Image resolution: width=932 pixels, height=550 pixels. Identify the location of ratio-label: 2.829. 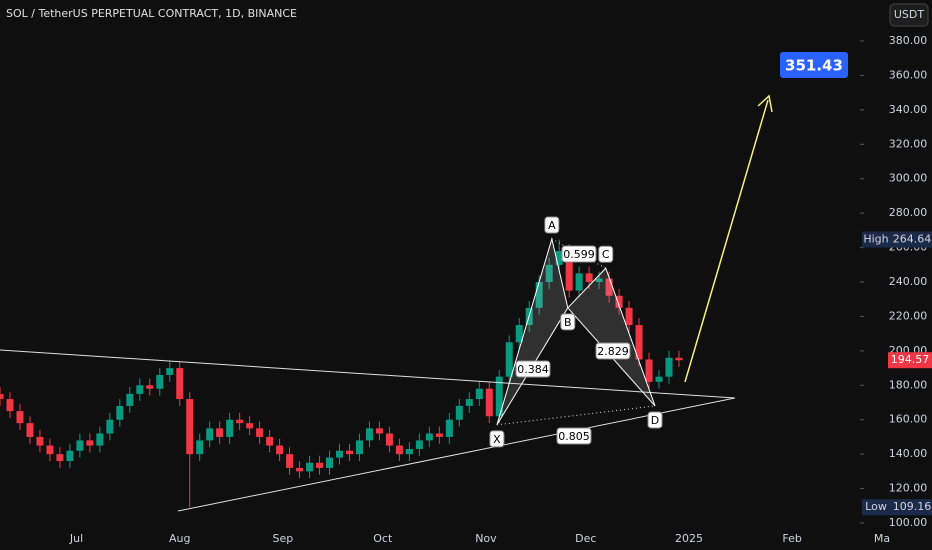
(613, 351).